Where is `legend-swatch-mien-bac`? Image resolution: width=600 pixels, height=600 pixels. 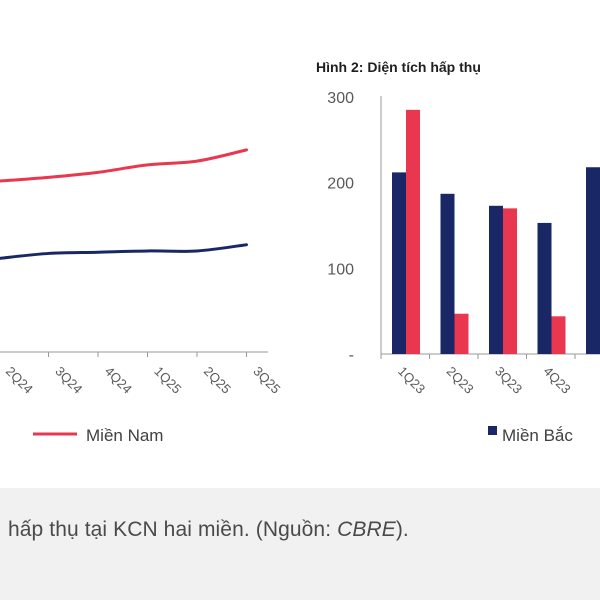
legend-swatch-mien-bac is located at coordinates (492, 430).